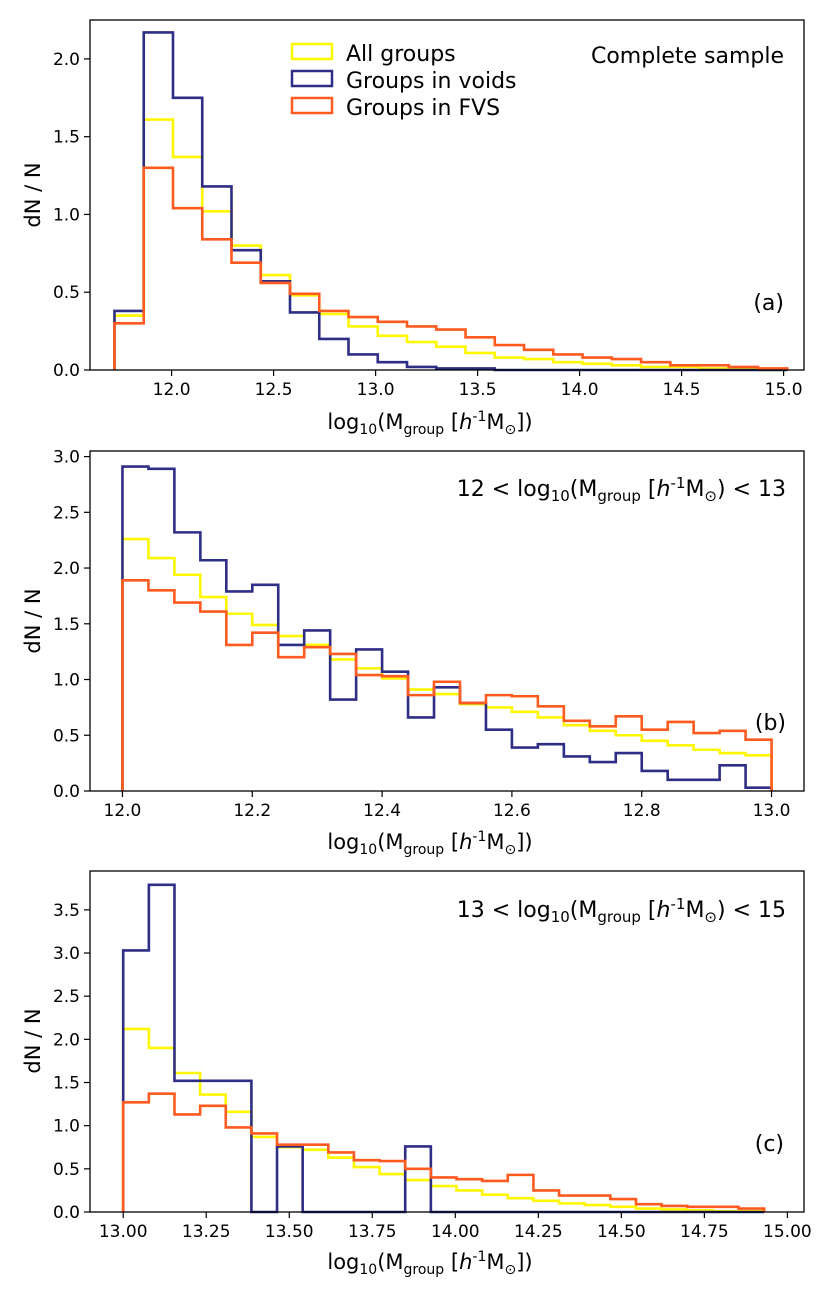  What do you see at coordinates (33, 1040) in the screenshot?
I see `panel-c-ylabel: dN / N` at bounding box center [33, 1040].